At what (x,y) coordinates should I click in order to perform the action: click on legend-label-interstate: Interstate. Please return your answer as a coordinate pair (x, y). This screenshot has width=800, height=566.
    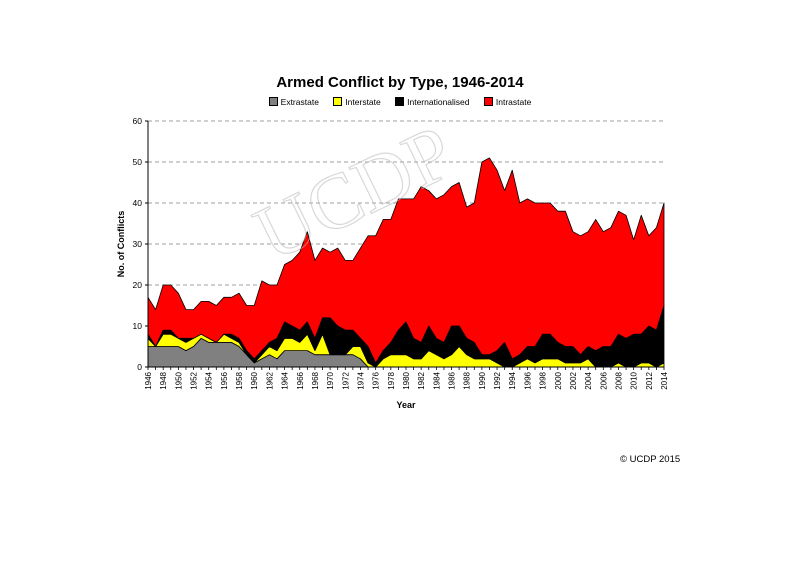
    Looking at the image, I should click on (363, 101).